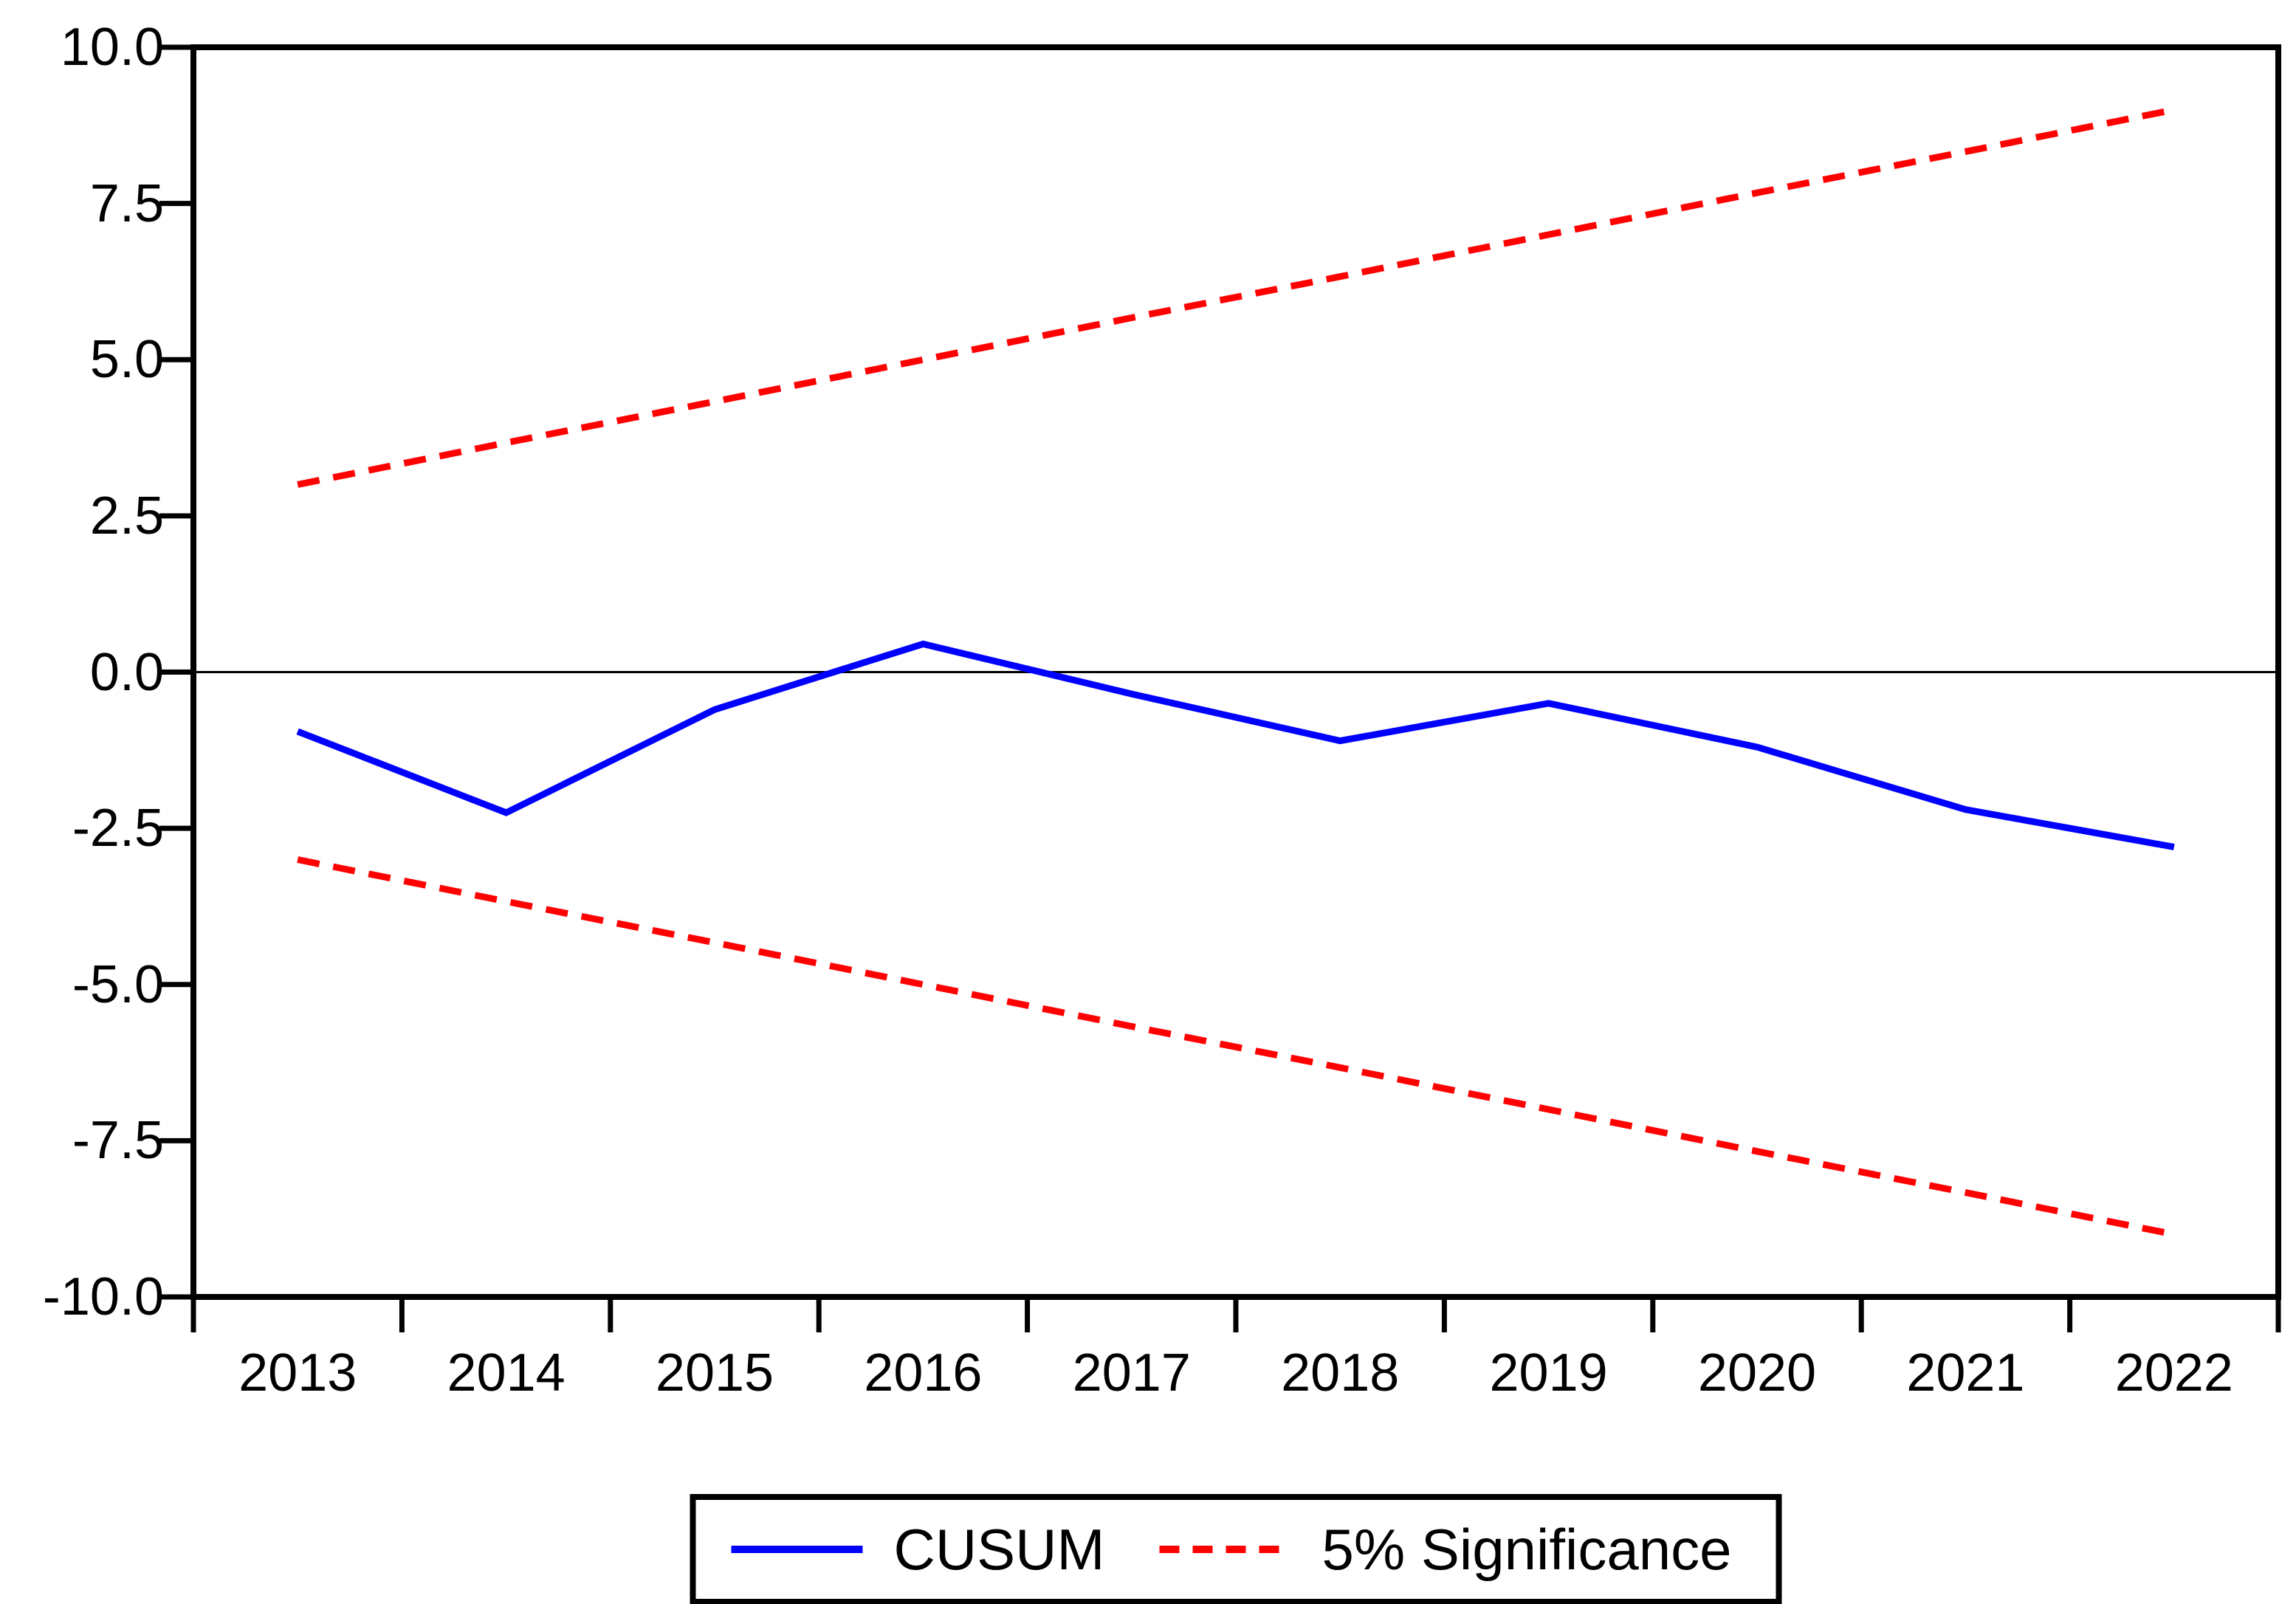 The width and height of the screenshot is (2296, 1604). What do you see at coordinates (507, 1372) in the screenshot?
I see `x-axis-tick-label: 2014` at bounding box center [507, 1372].